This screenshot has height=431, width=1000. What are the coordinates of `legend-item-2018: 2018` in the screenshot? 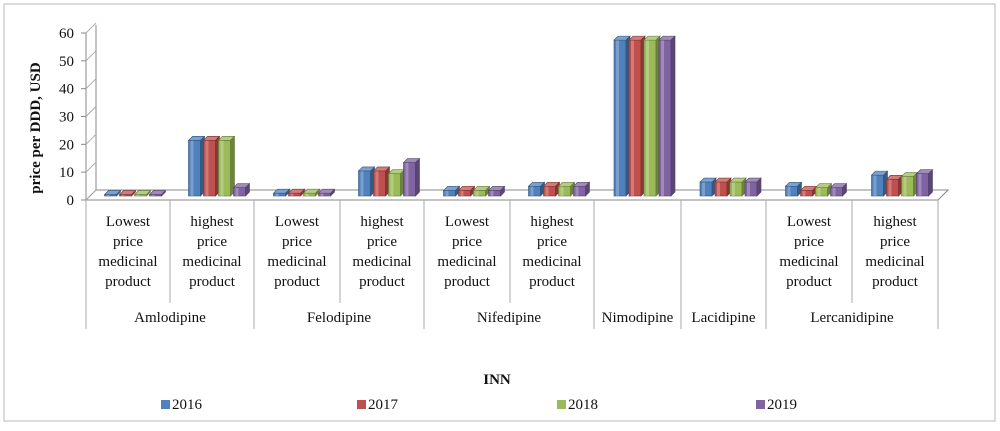 It's located at (577, 405).